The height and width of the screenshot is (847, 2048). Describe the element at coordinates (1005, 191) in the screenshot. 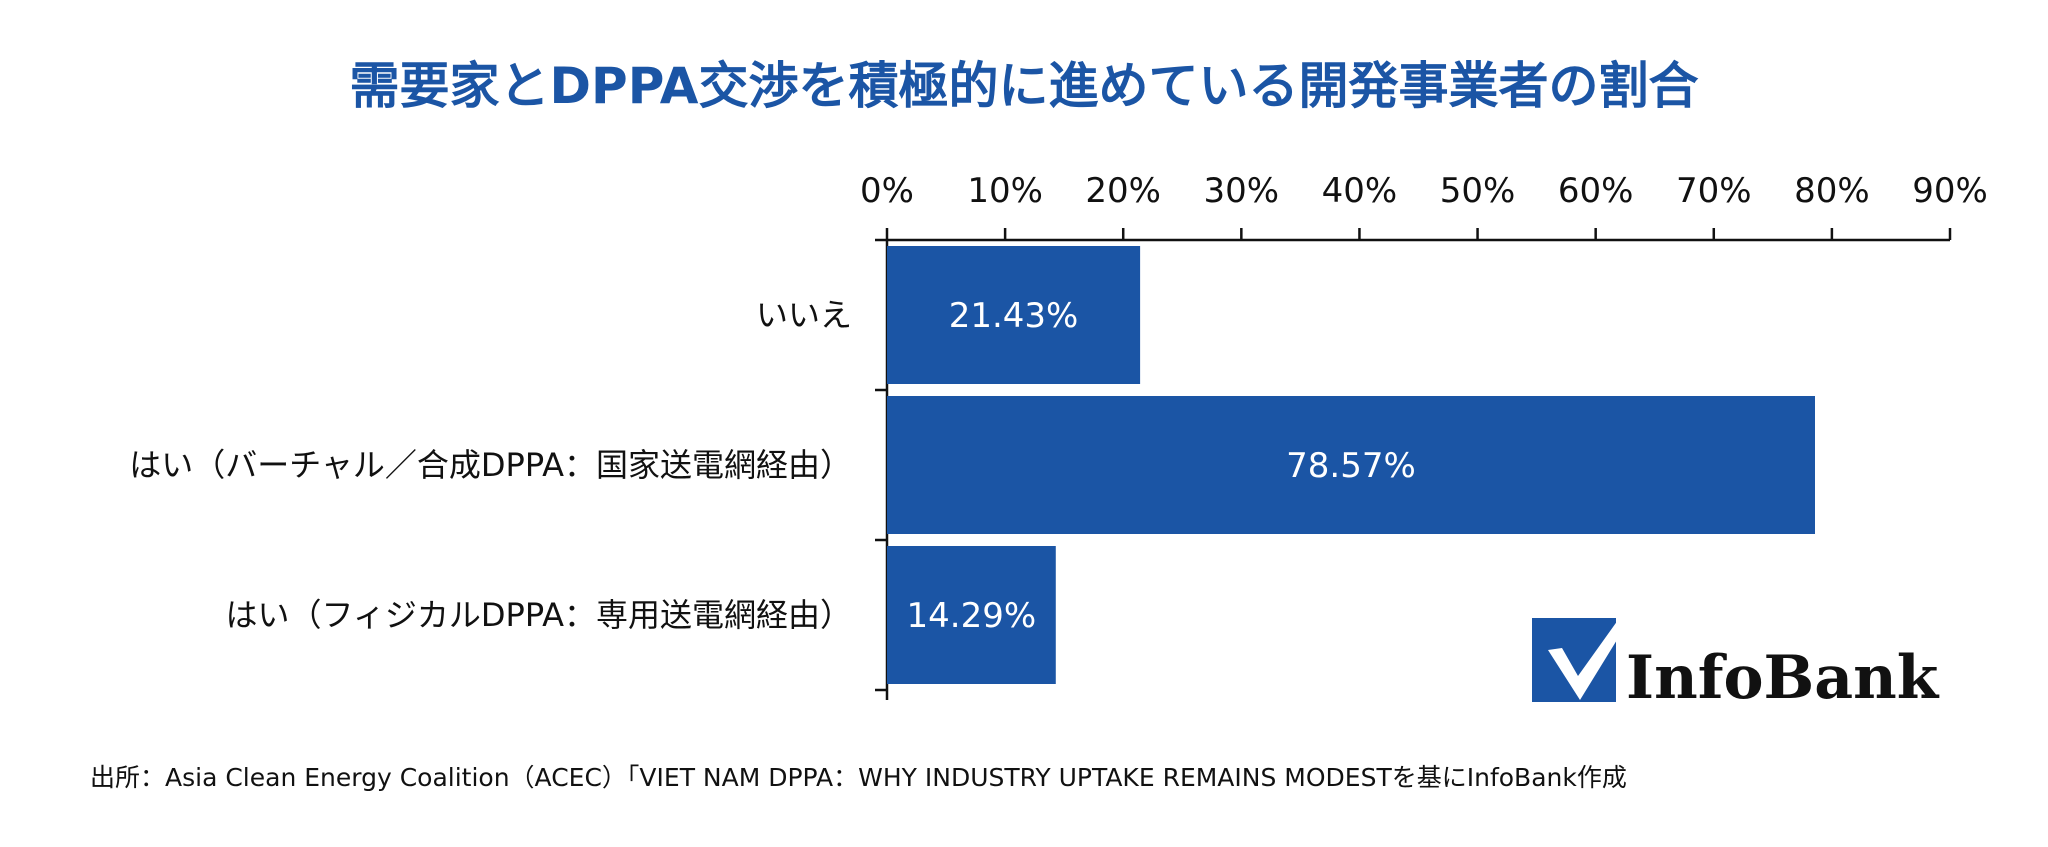

I see `x-tick-label: 10%` at that location.